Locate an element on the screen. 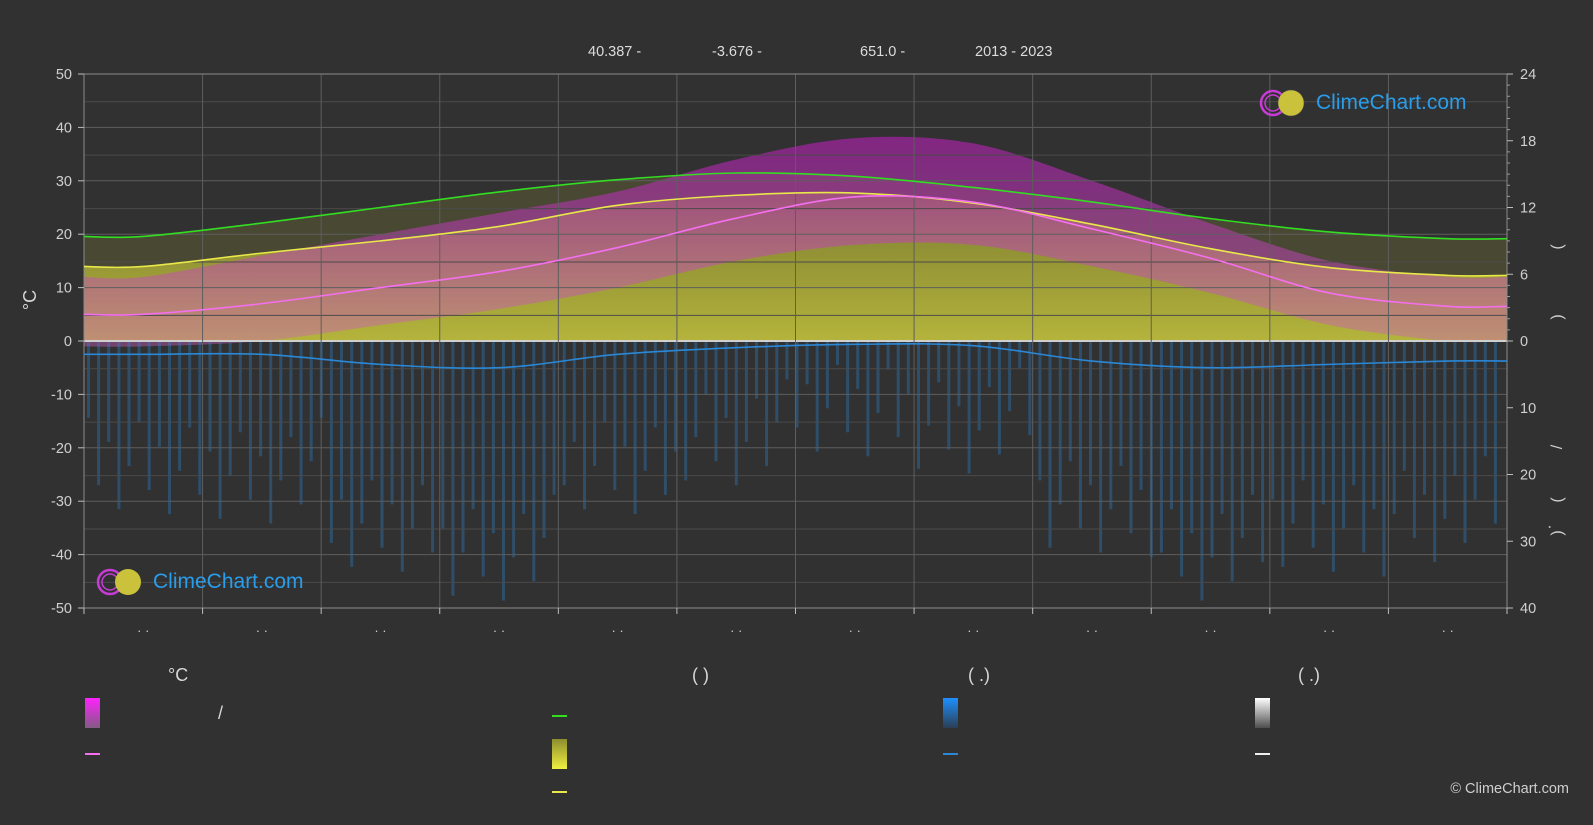 This screenshot has height=825, width=1593. y-left-tick-label: 10 is located at coordinates (64, 289).